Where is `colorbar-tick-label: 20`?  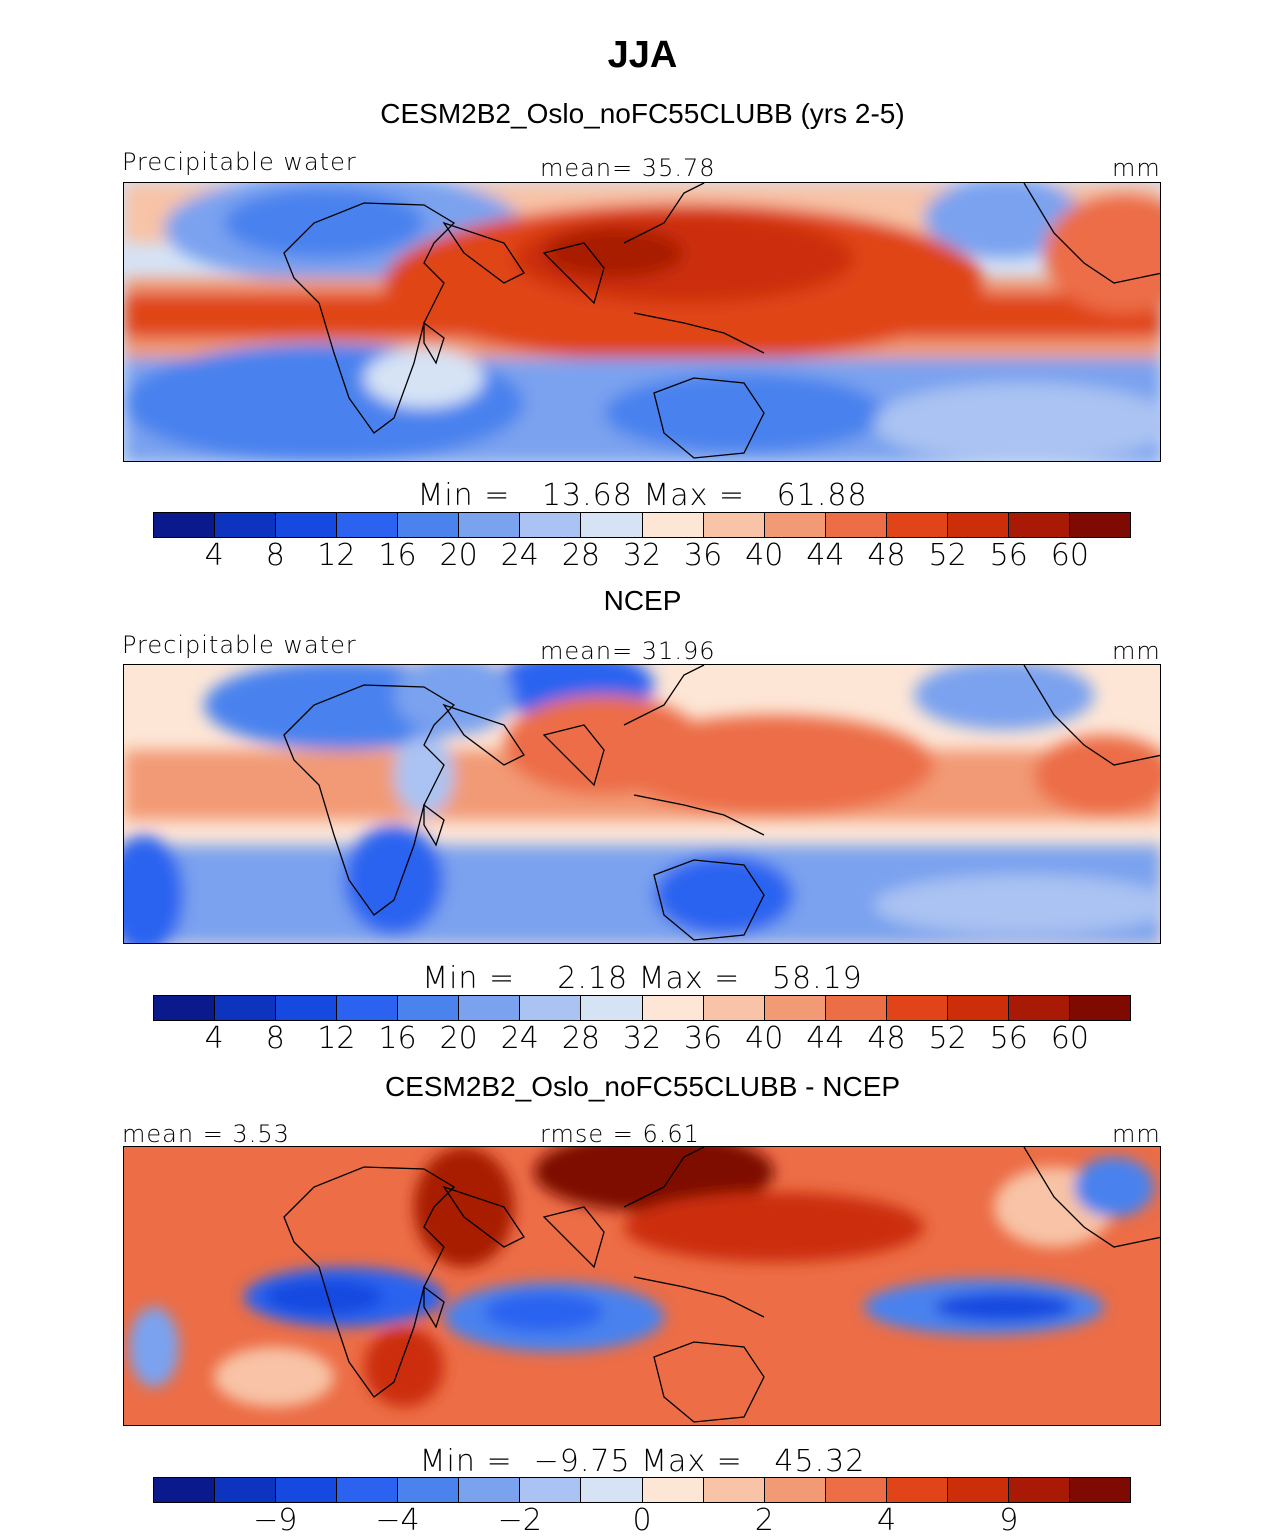 colorbar-tick-label: 20 is located at coordinates (458, 555).